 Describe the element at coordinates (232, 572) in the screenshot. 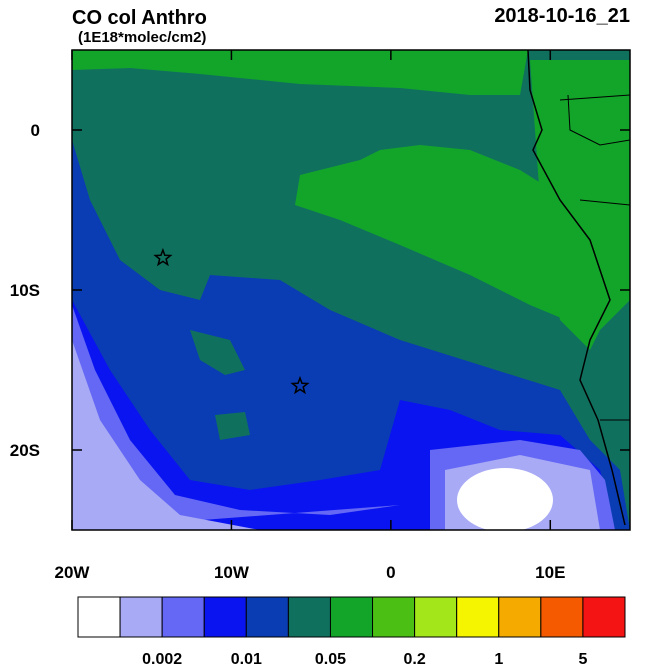

I see `x-tick-label: 10W` at that location.